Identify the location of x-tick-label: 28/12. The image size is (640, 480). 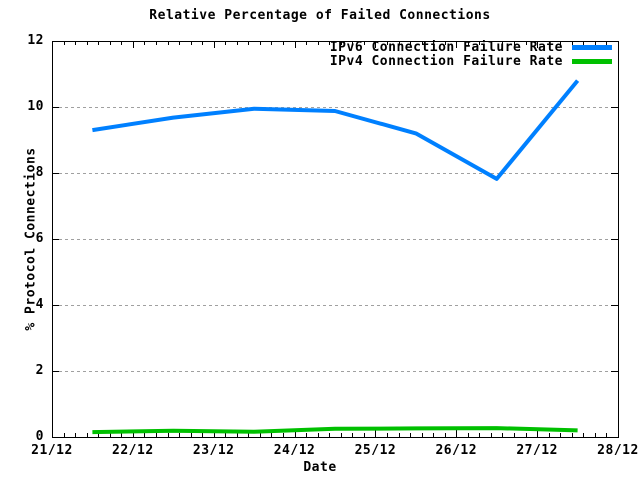
(618, 450).